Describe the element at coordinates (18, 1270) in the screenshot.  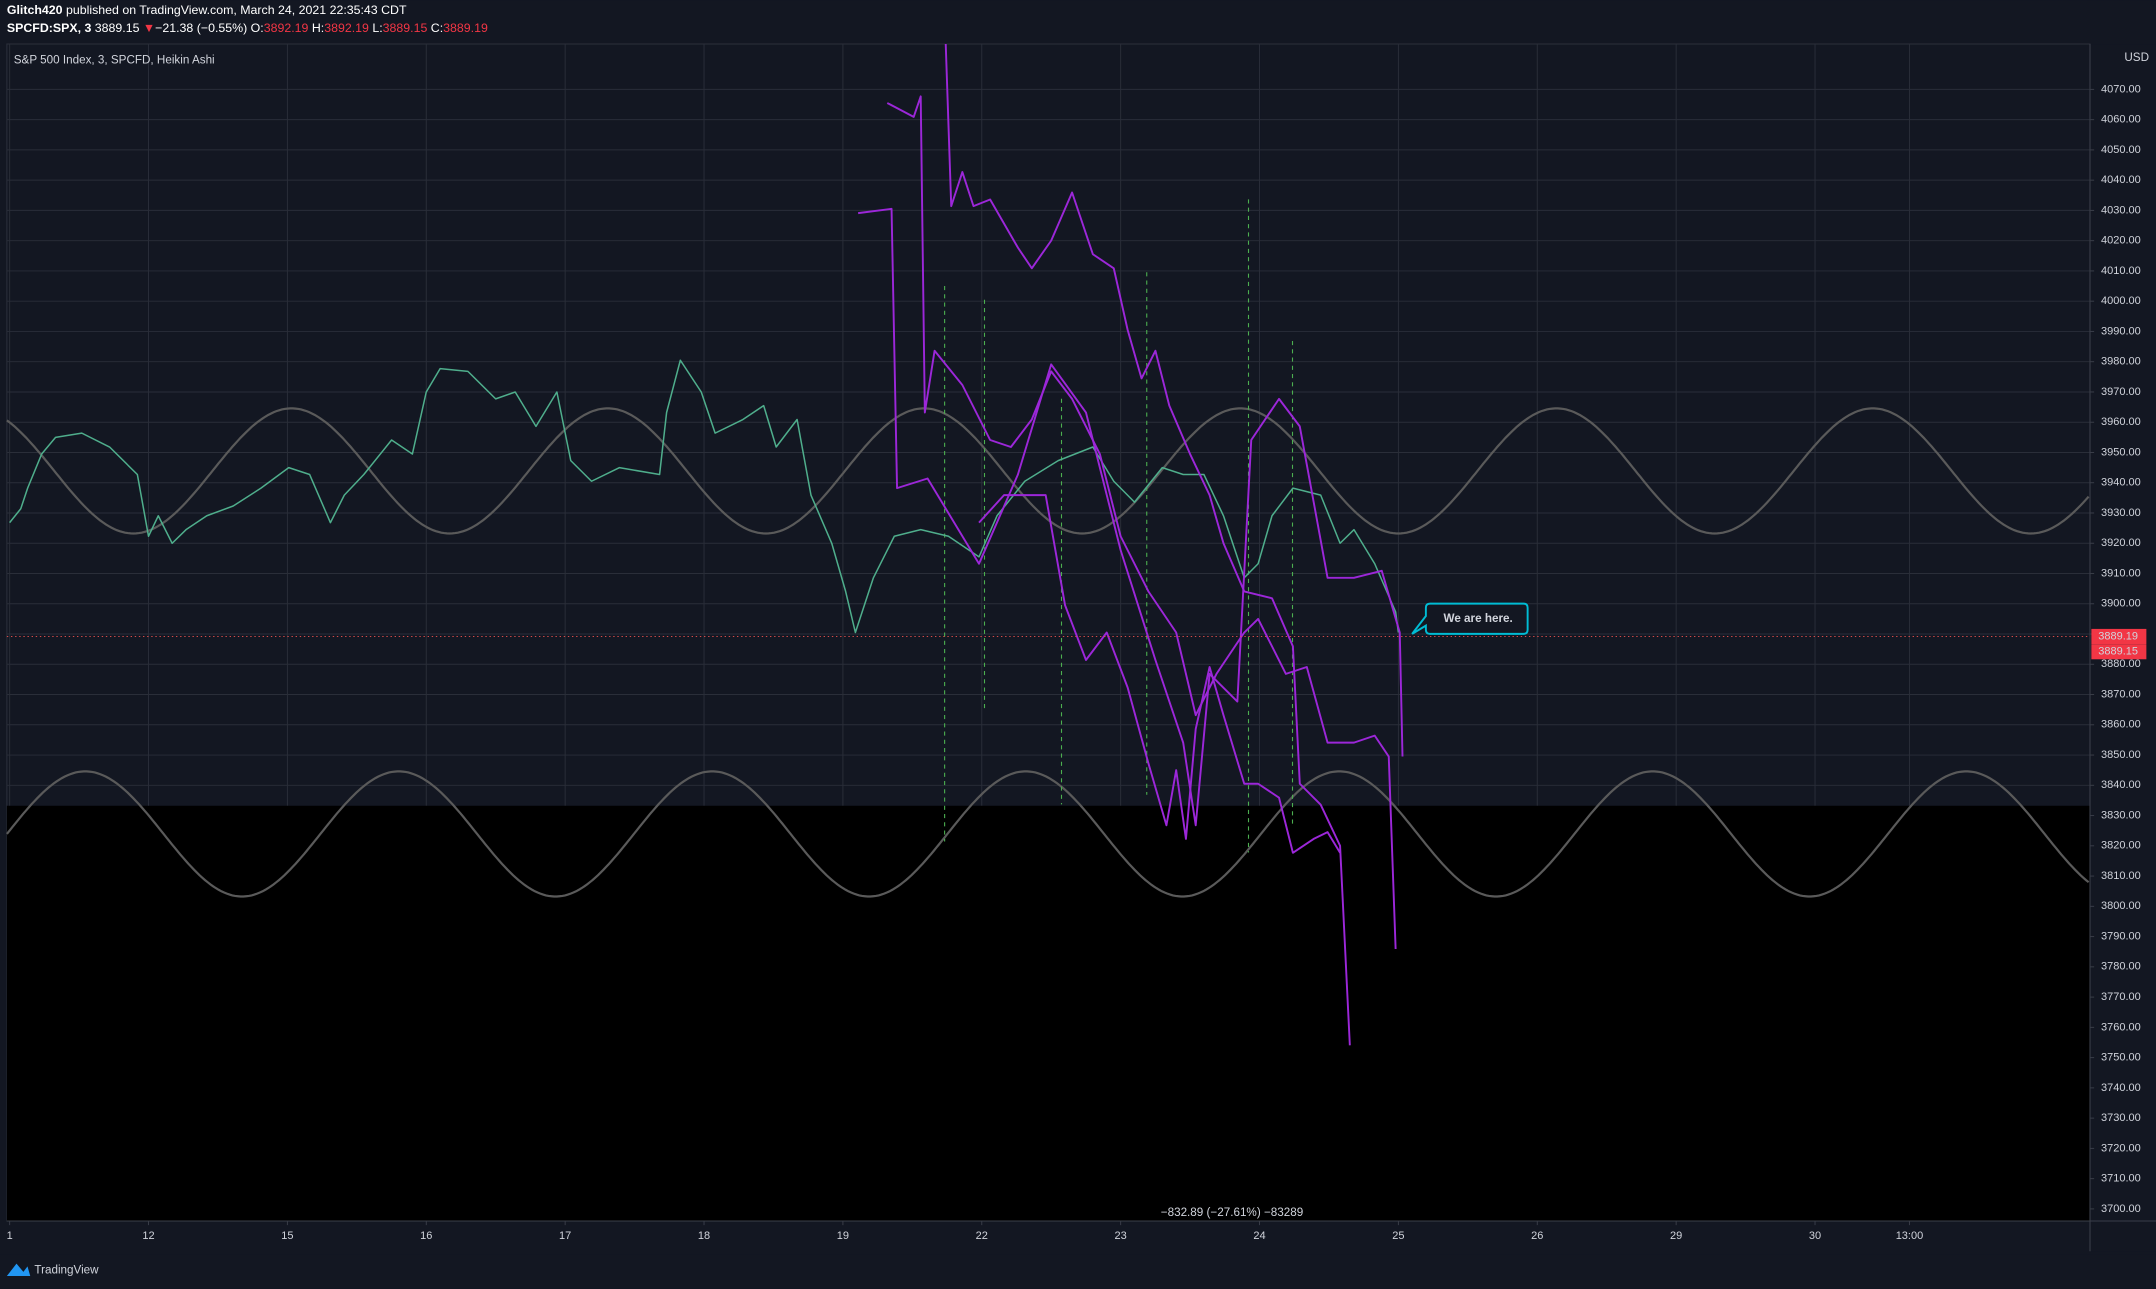
I see `brand-logo` at that location.